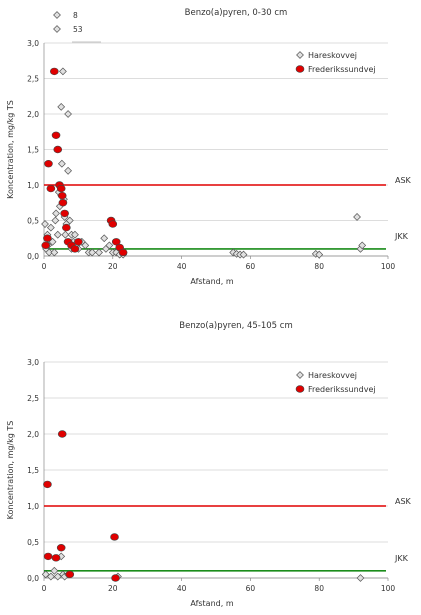 The image size is (421, 615). I want to click on x-axis-label: Afstand, m, so click(211, 281).